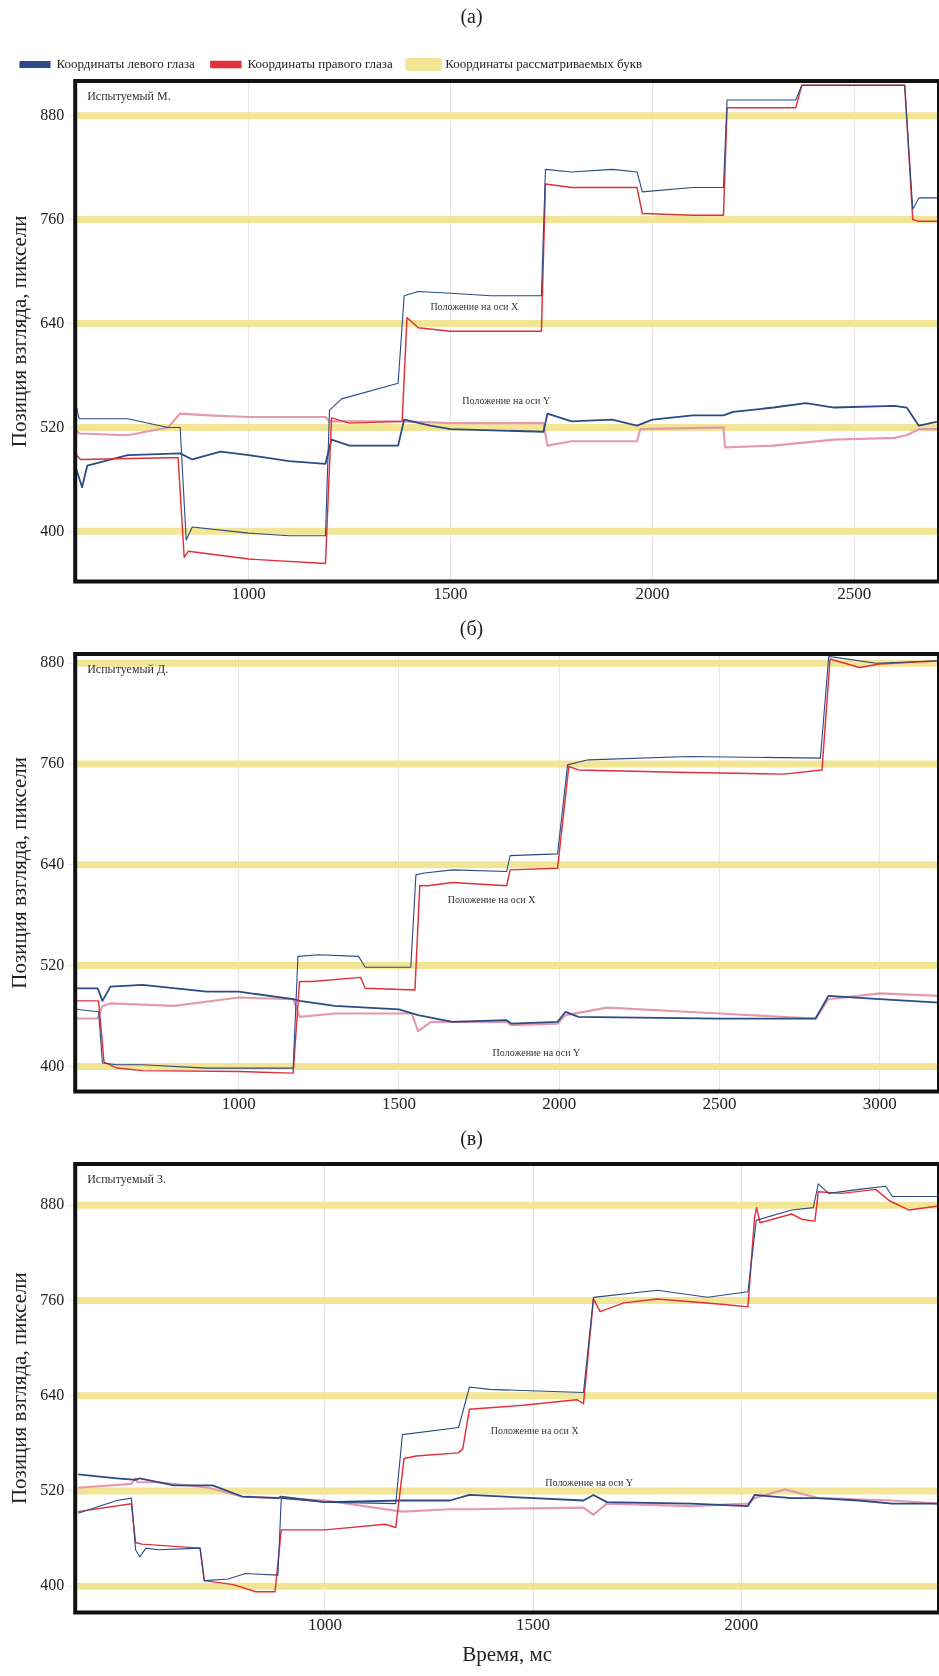  I want to click on x-tick-label: 3000, so click(879, 1104).